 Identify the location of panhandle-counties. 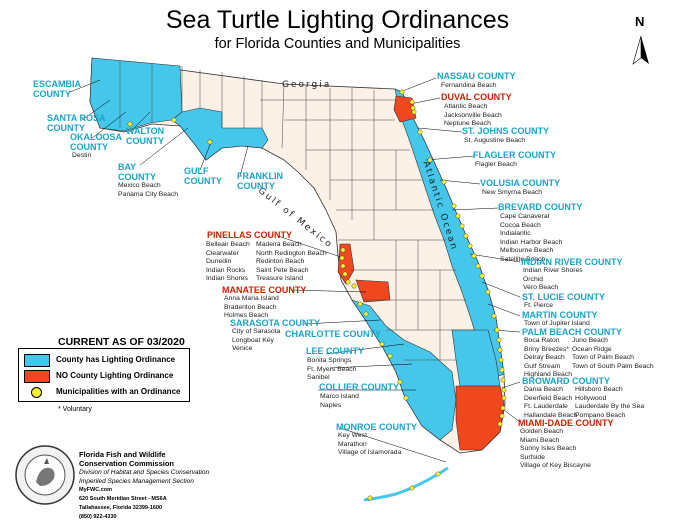
(136, 94).